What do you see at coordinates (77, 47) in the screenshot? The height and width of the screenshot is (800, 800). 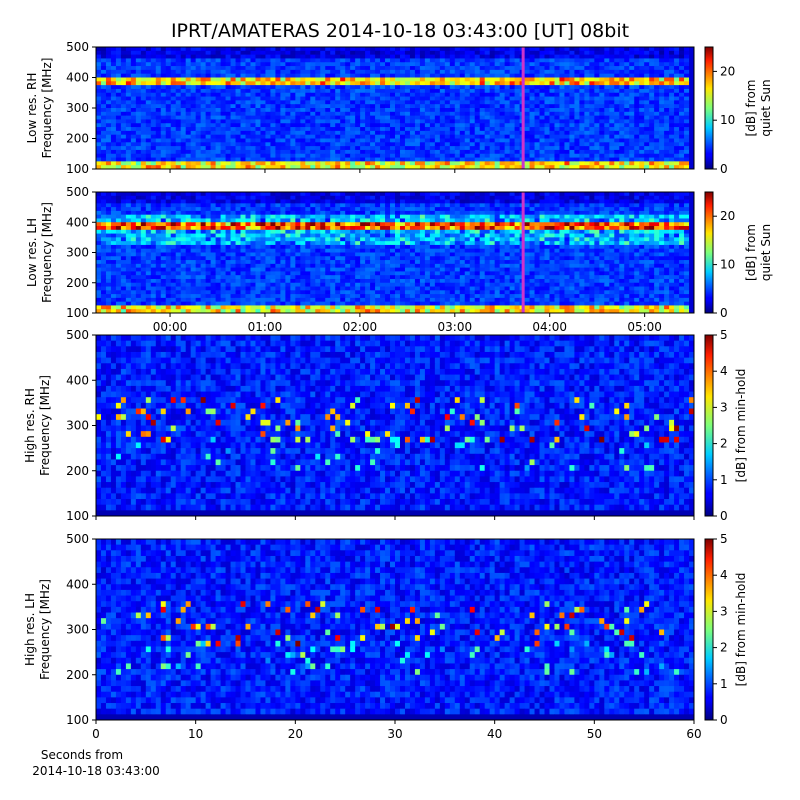 I see `y-tick-label: 500` at bounding box center [77, 47].